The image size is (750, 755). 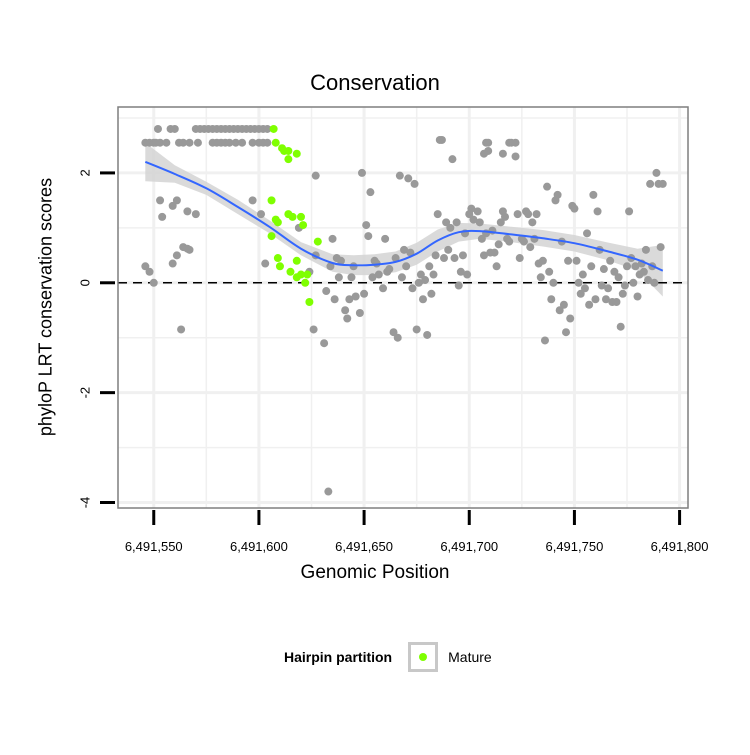 What do you see at coordinates (404, 216) in the screenshot?
I see `smooth-fit-line` at bounding box center [404, 216].